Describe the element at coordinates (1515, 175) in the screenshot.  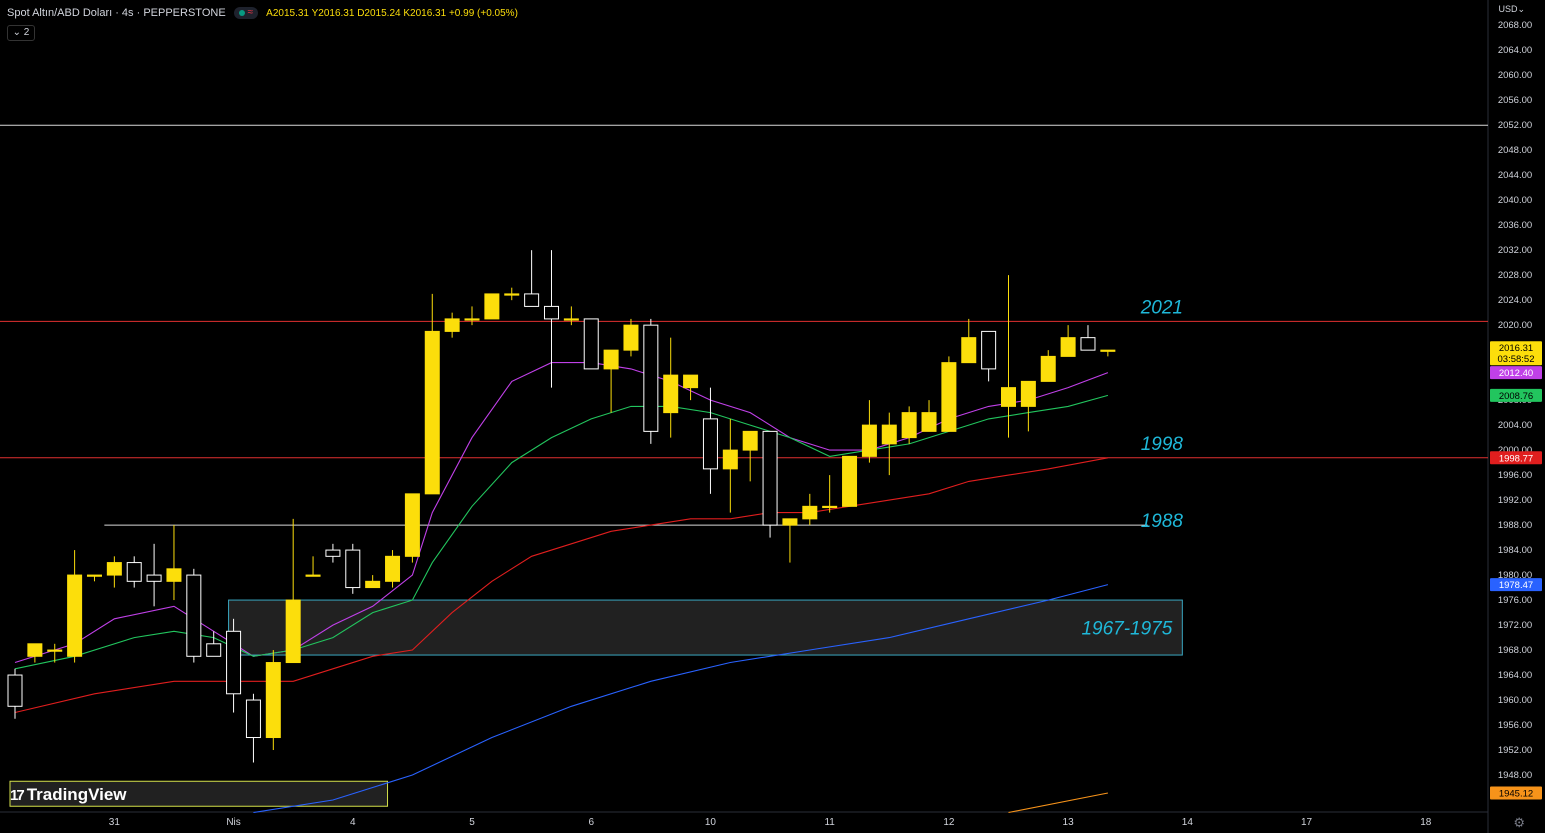
I see `y-tick-label: 2044.00` at that location.